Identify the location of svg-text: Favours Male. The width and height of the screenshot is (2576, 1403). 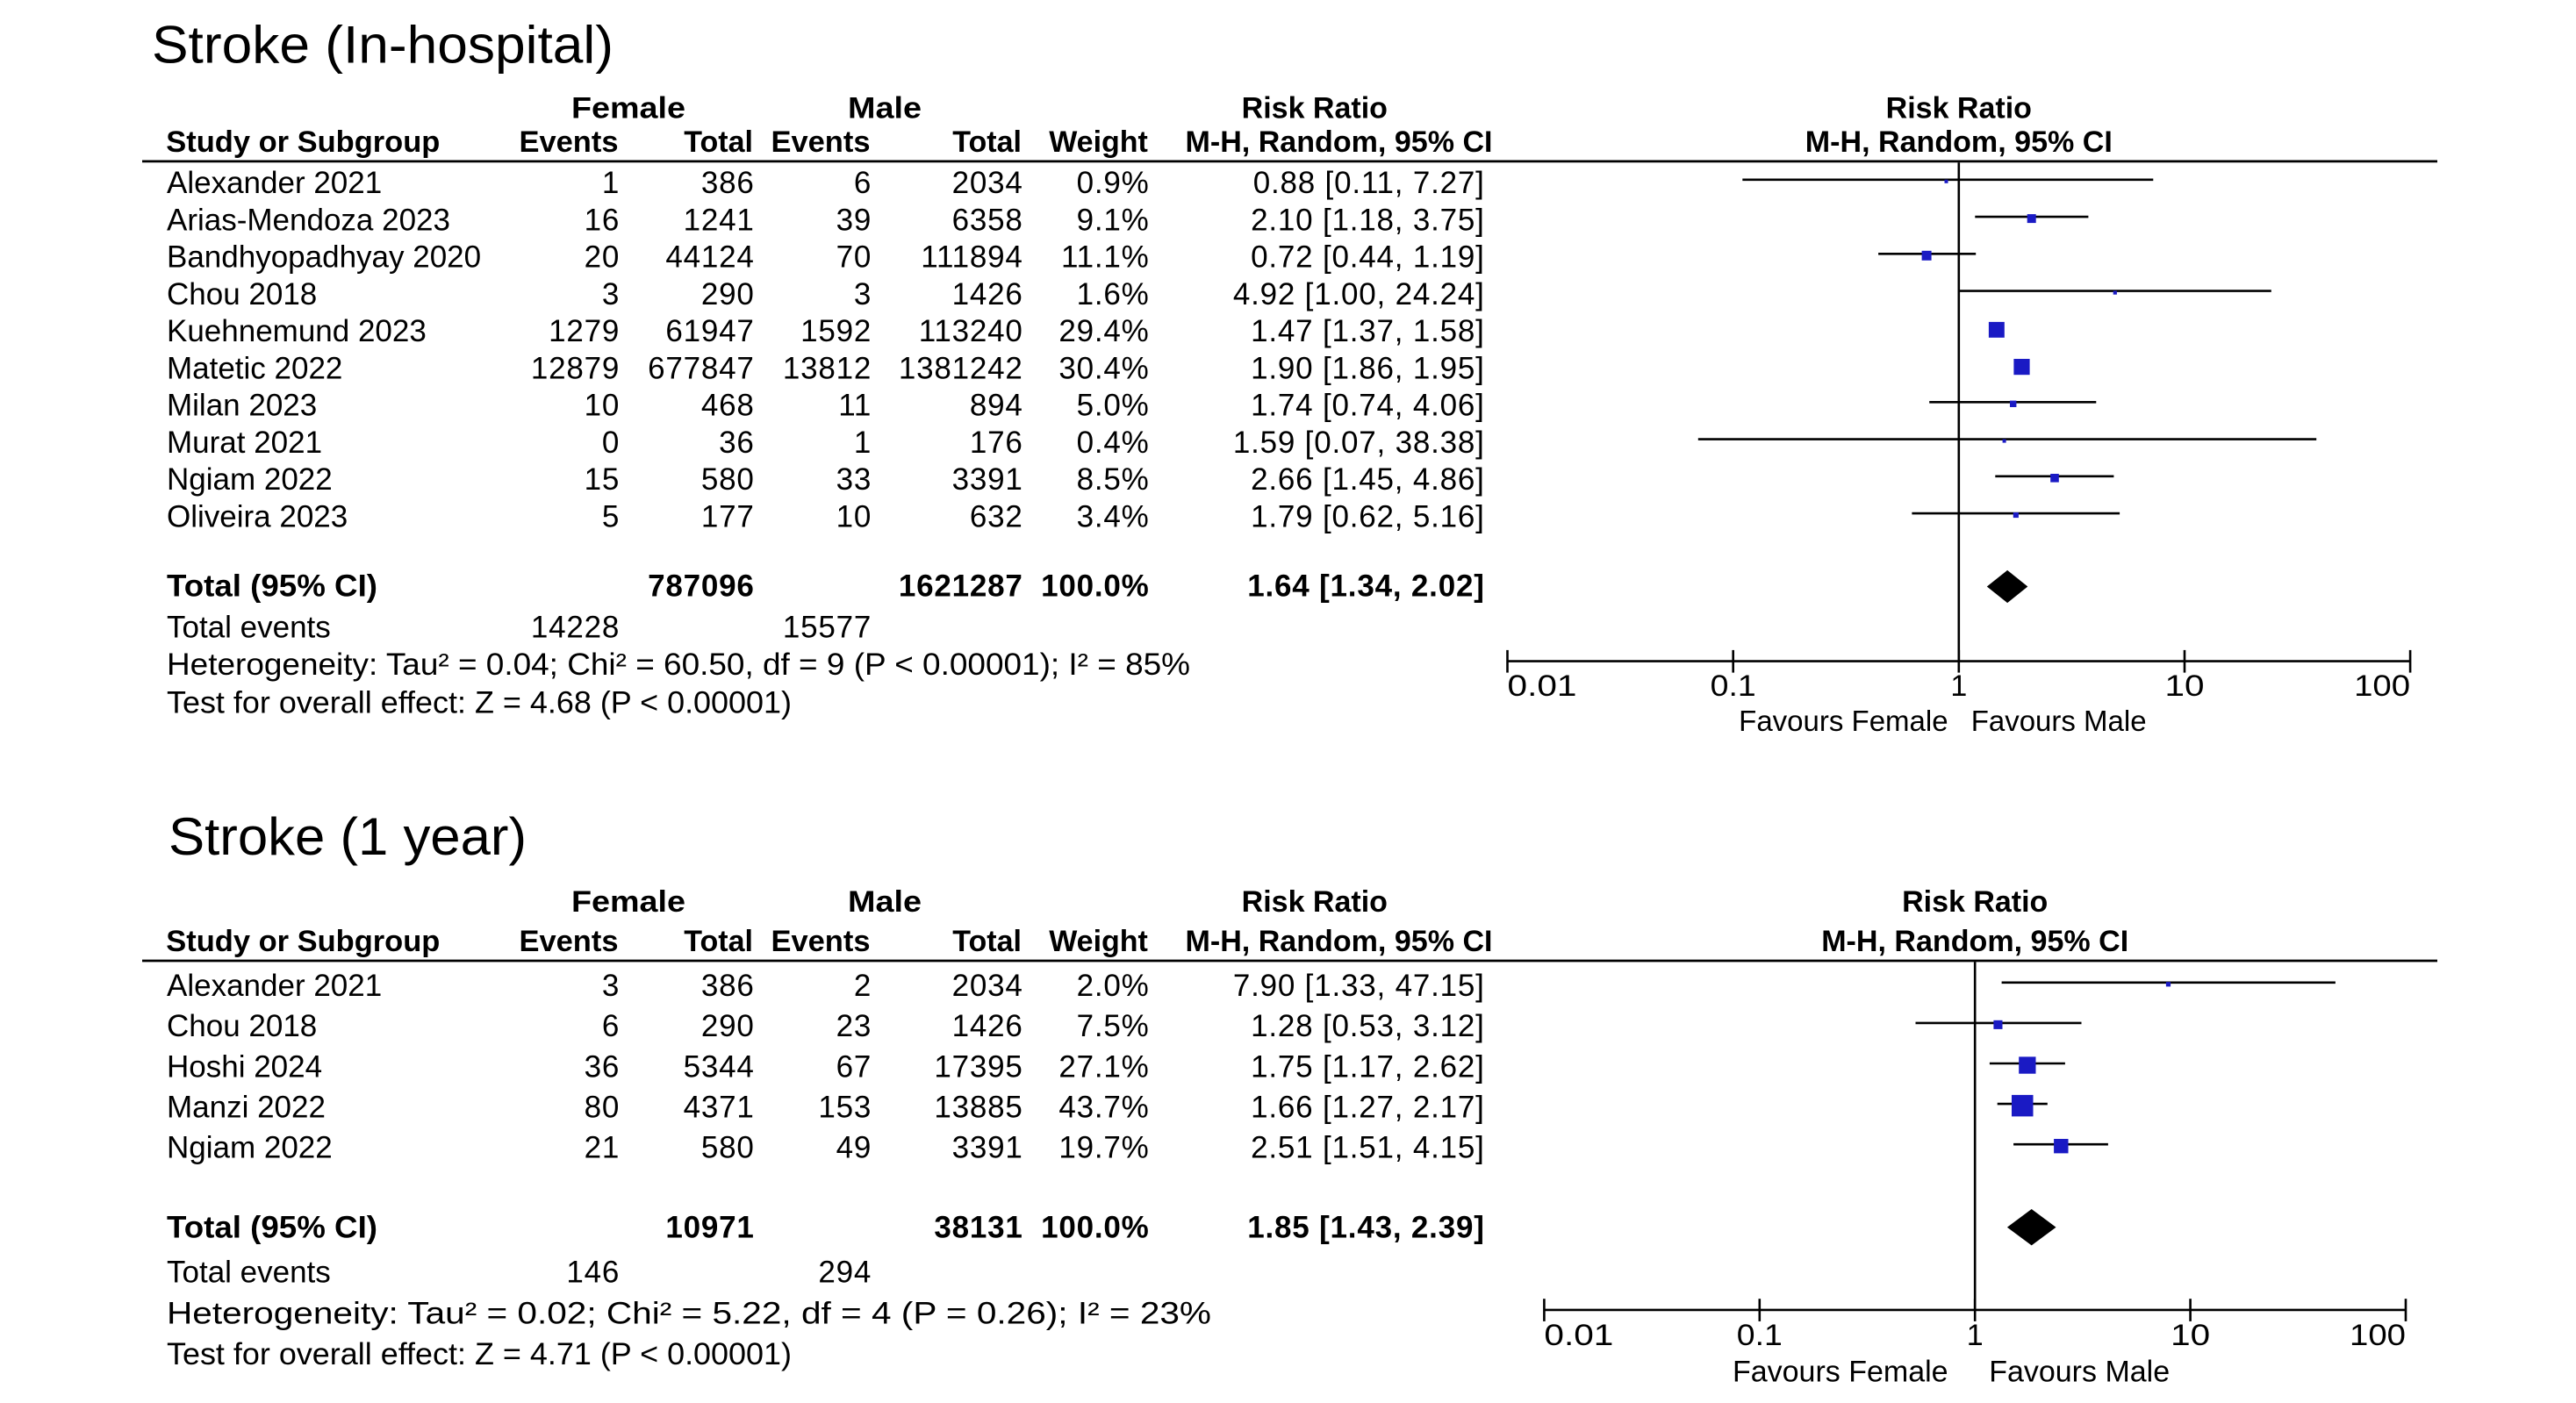
(2059, 721).